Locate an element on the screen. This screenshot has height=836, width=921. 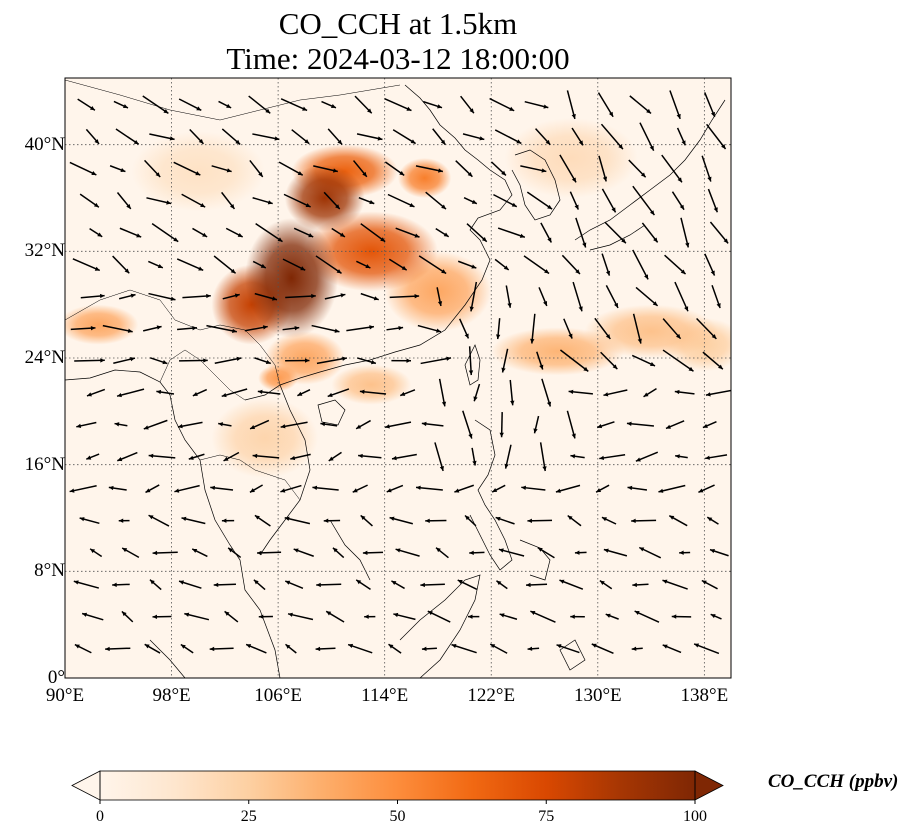
lon-tick-label: 122°E is located at coordinates (491, 695).